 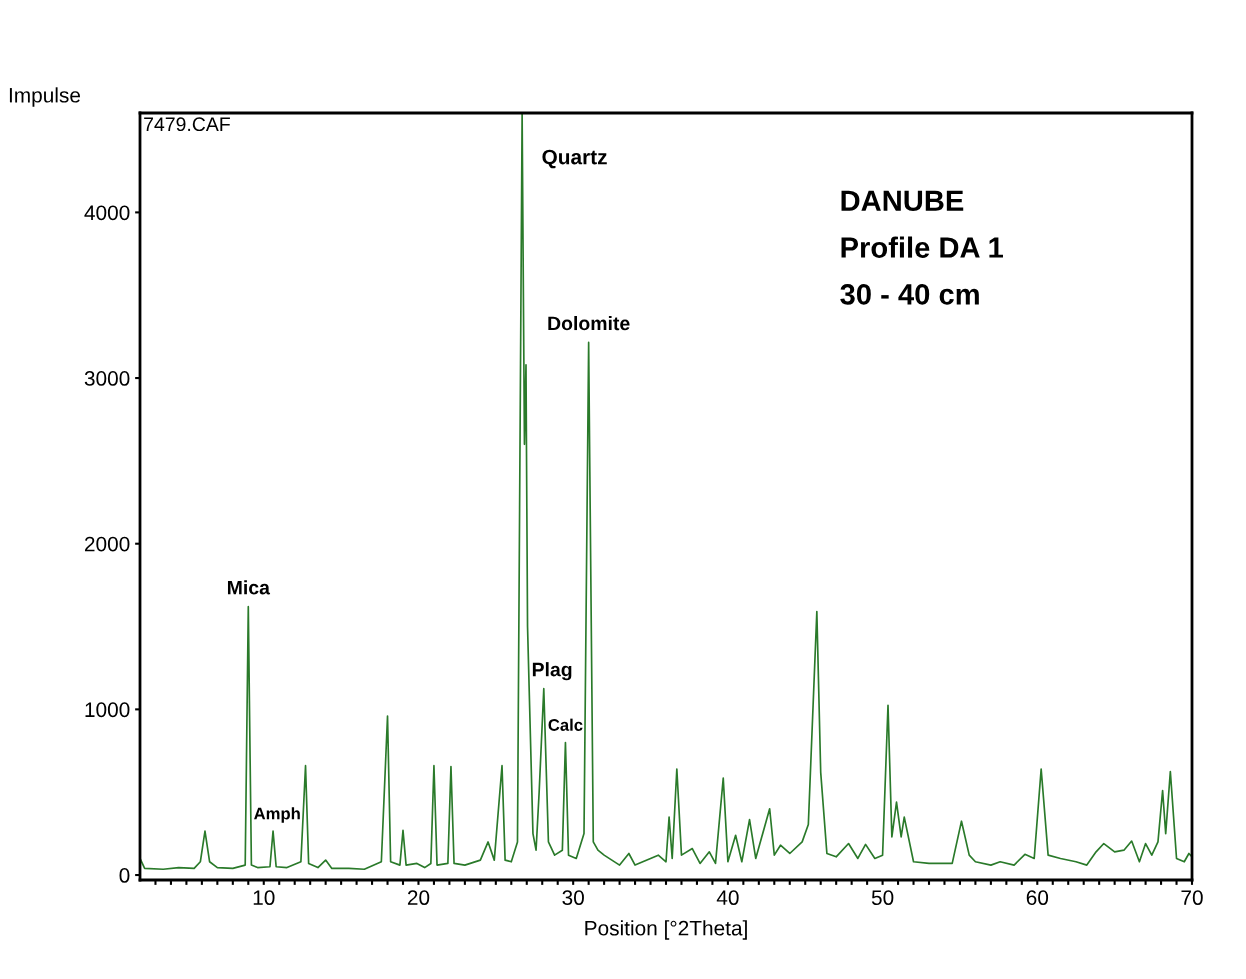 What do you see at coordinates (574, 159) in the screenshot?
I see `annotation: Quartz` at bounding box center [574, 159].